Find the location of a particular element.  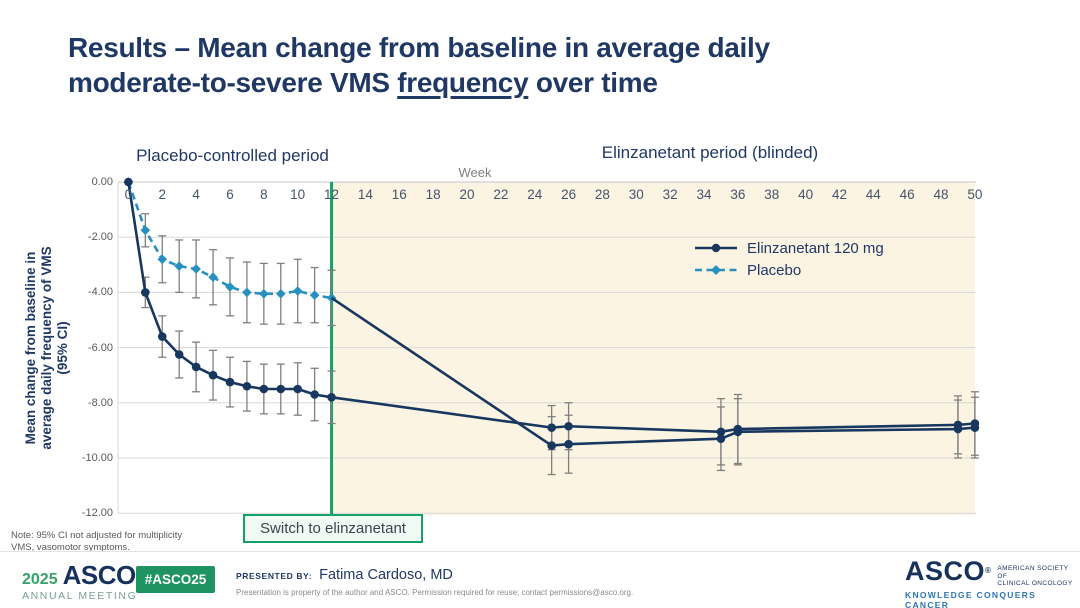

asco-annual-meeting-logo: 2025 ASCO® ANNUAL MEETING is located at coordinates (82, 581).